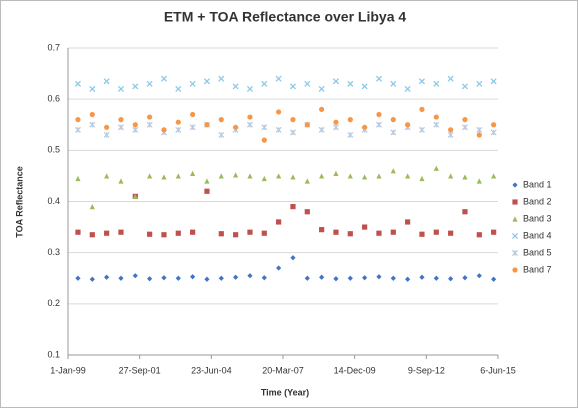 This screenshot has height=408, width=578. I want to click on x-tick-label: 1-Jan-99, so click(68, 370).